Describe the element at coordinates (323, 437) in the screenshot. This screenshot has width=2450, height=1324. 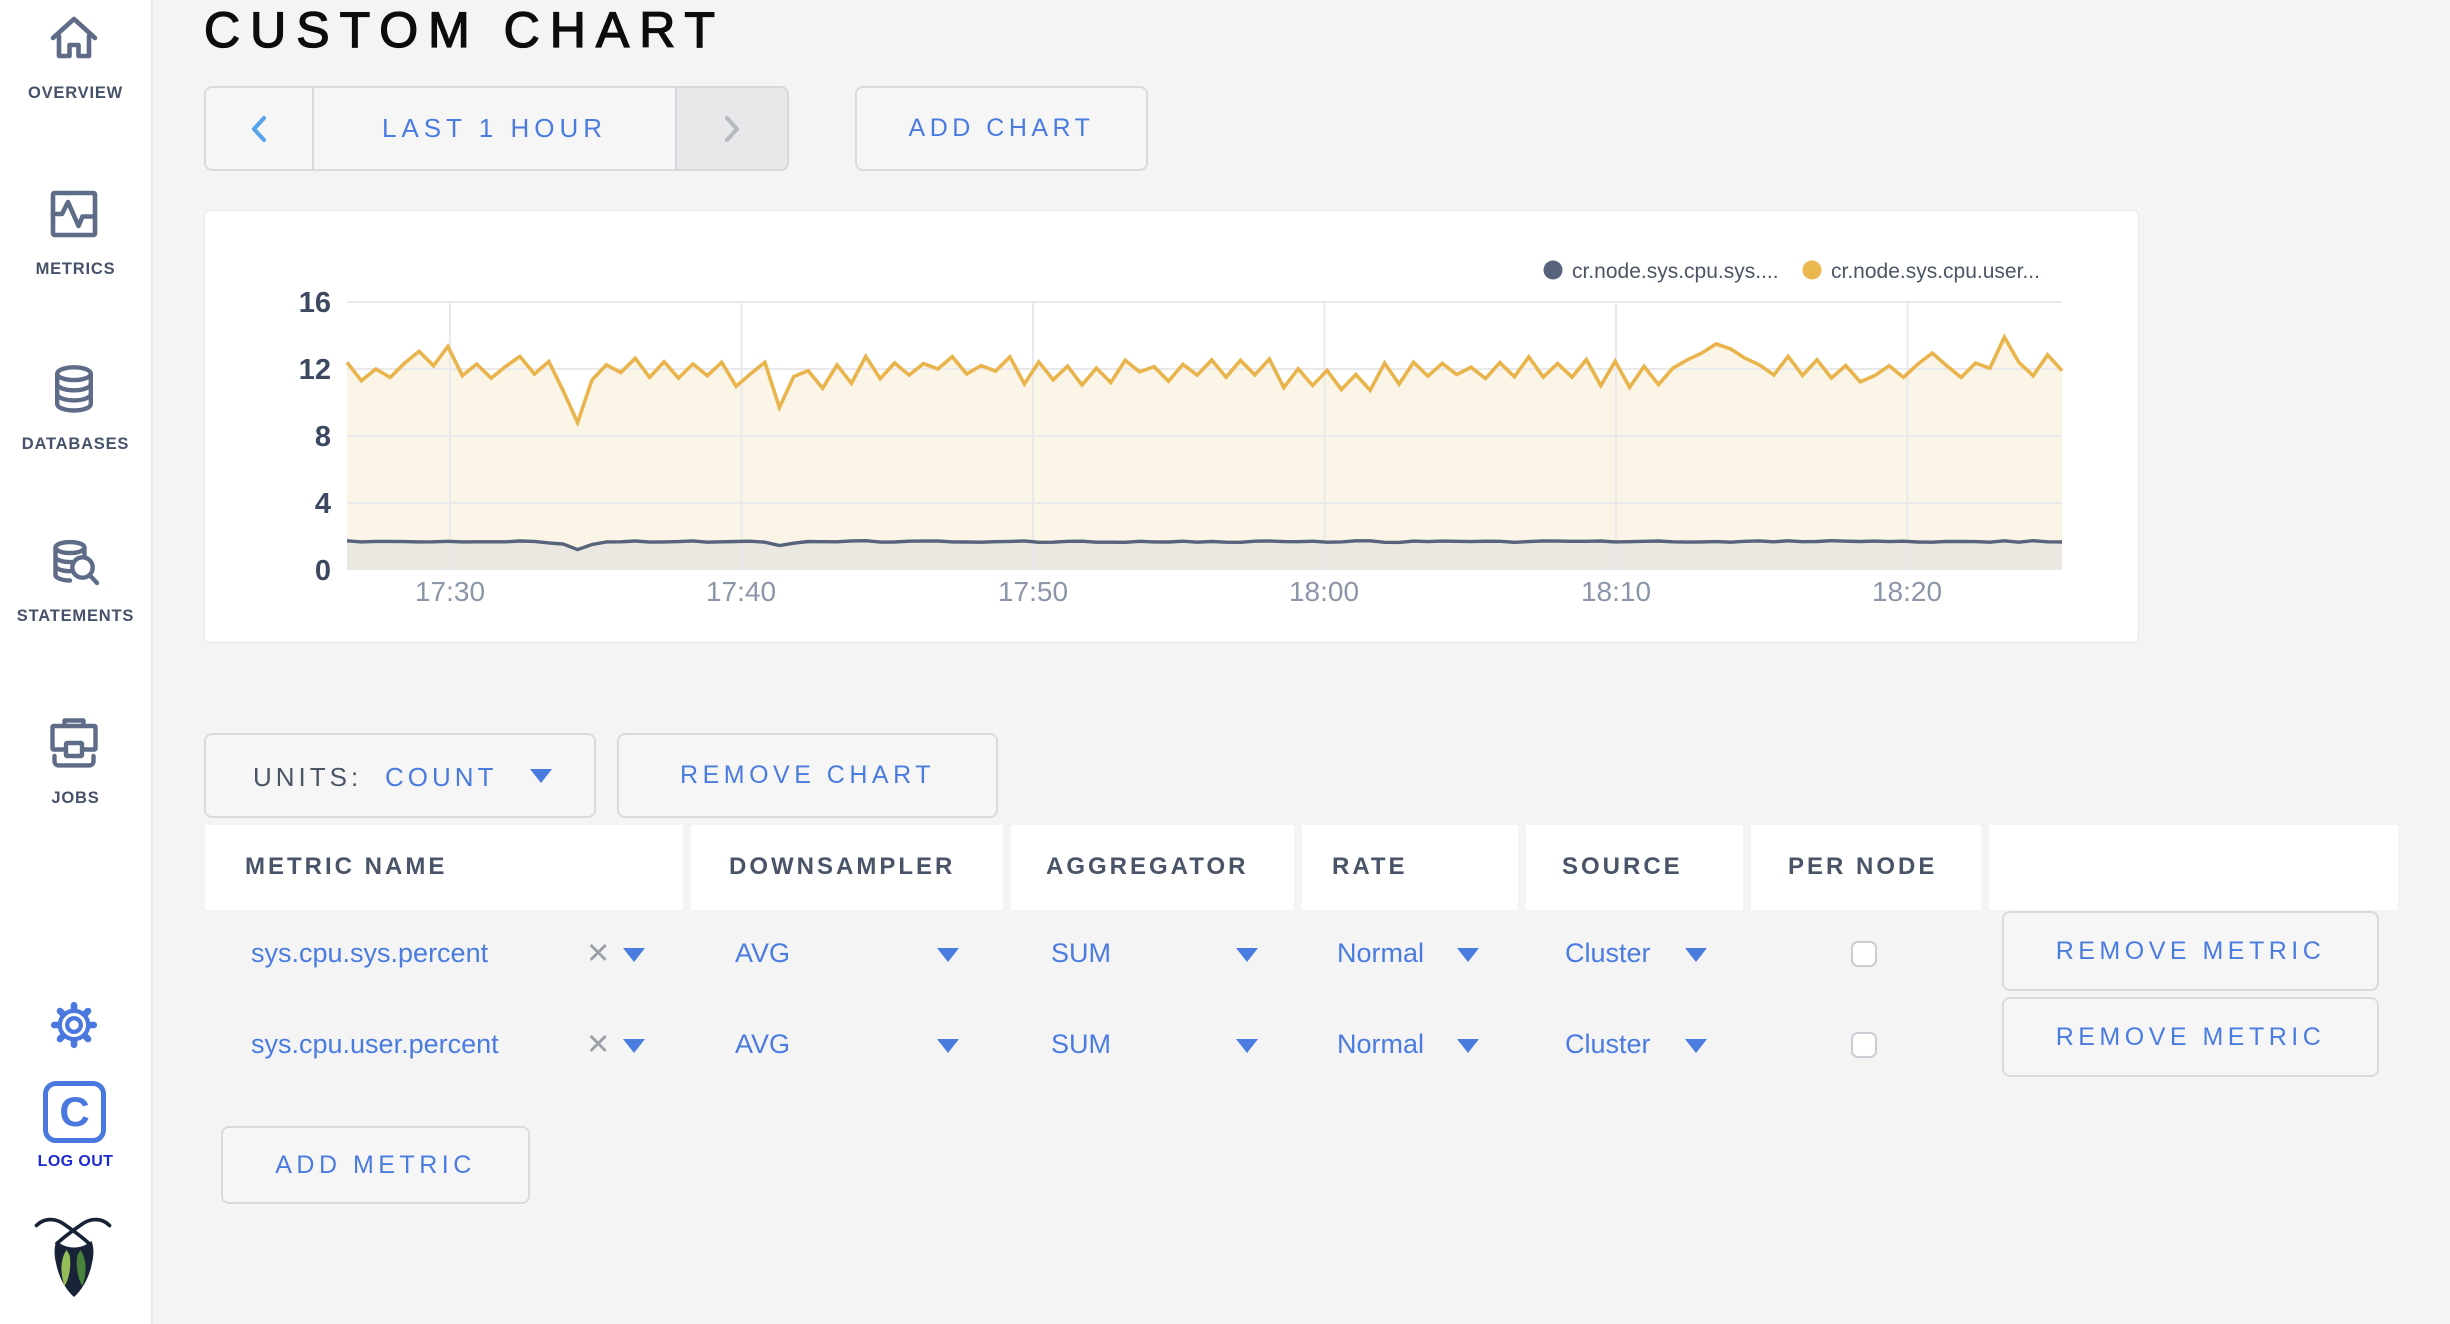
I see `svg-text: 8` at that location.